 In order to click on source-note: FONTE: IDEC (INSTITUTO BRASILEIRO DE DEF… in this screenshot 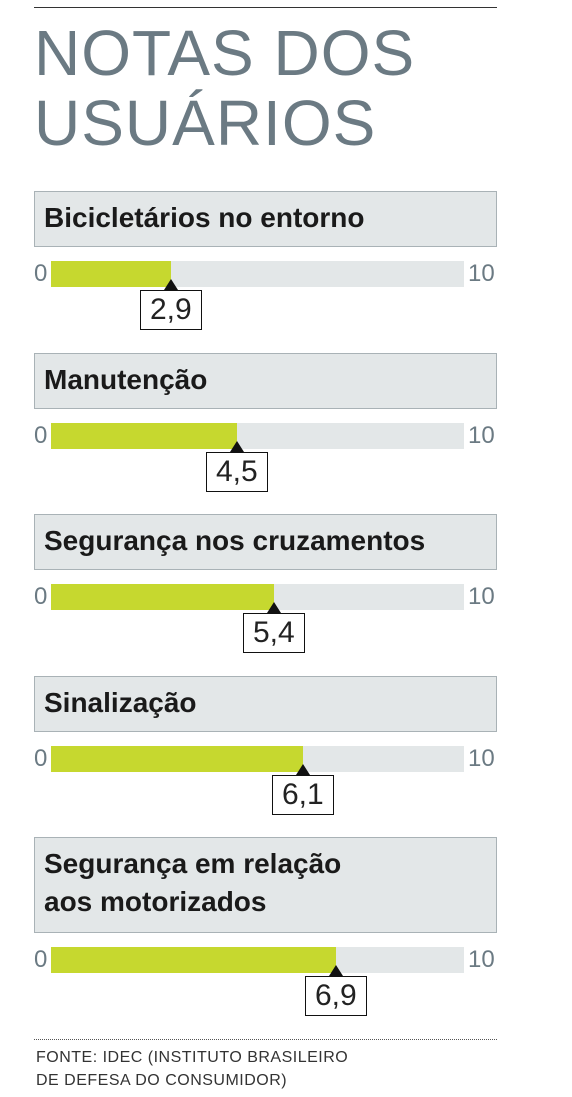, I will do `click(192, 1069)`.